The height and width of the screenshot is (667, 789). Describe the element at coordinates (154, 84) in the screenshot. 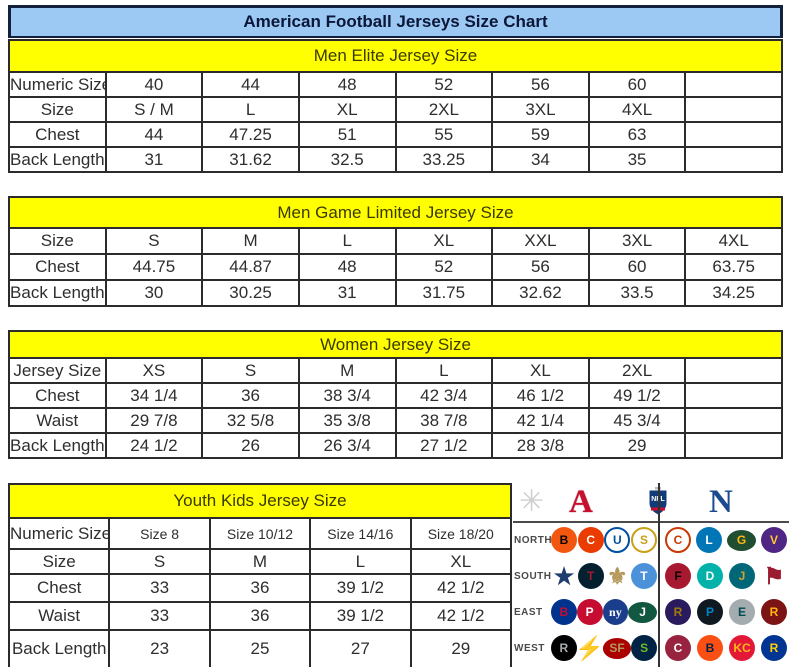

I see `size-cell: 40` at that location.